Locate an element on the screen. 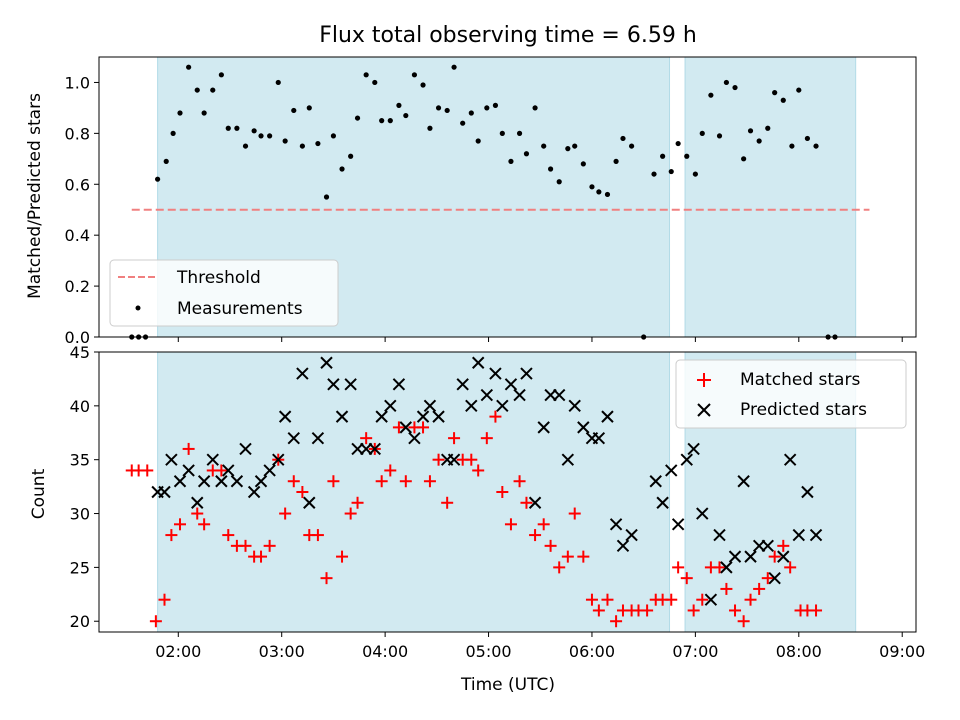 The height and width of the screenshot is (720, 960). x-tick-label: 05:00 is located at coordinates (488, 651).